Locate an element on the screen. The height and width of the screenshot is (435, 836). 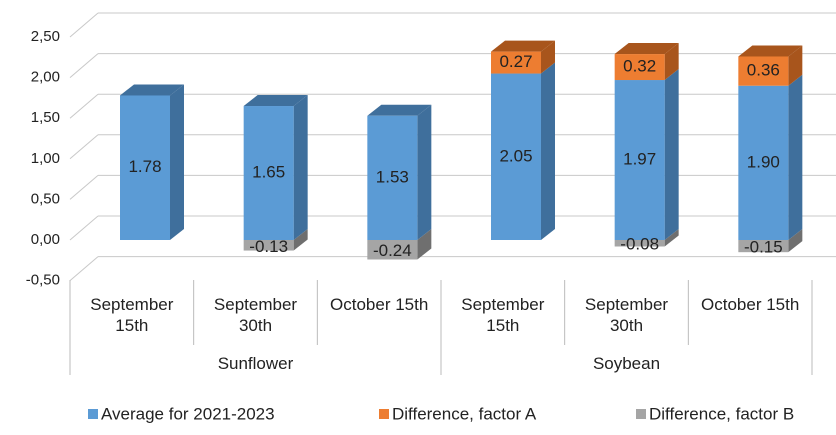
y-tick-label: 2,00 is located at coordinates (45, 77).